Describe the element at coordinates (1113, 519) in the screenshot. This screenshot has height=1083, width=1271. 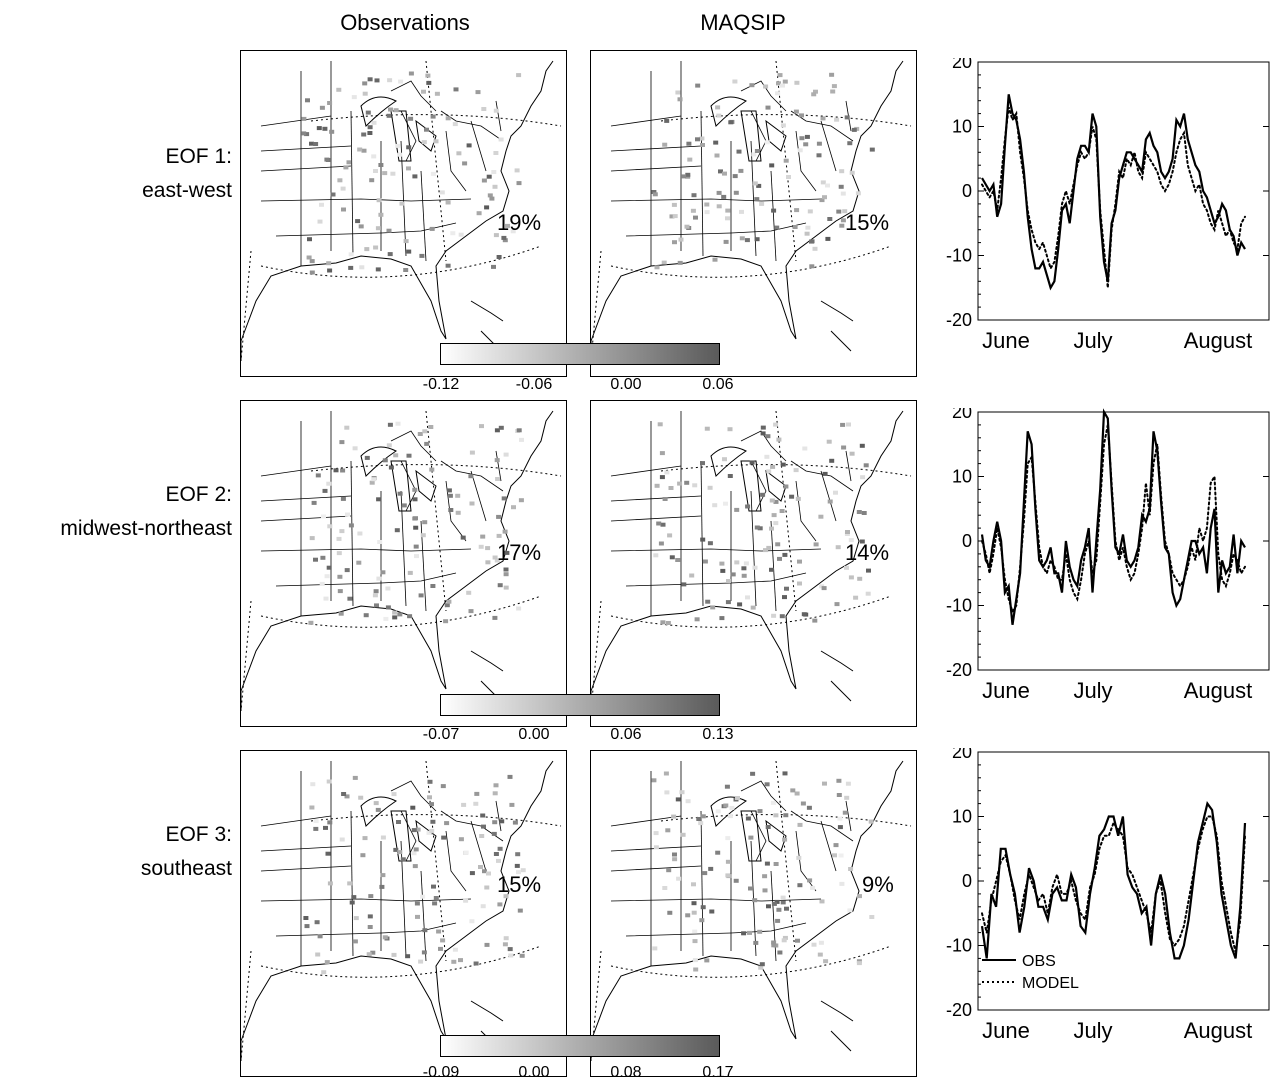
I see `model-series-line` at that location.